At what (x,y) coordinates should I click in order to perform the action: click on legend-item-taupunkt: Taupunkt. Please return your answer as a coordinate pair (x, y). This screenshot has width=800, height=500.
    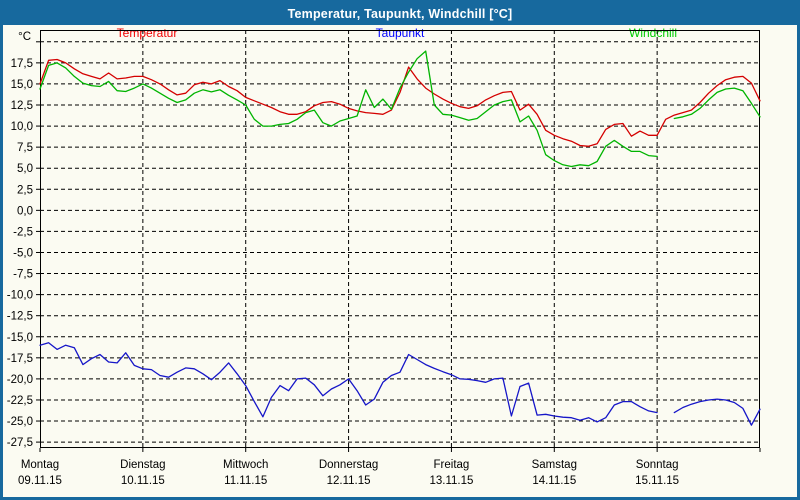
    Looking at the image, I should click on (400, 33).